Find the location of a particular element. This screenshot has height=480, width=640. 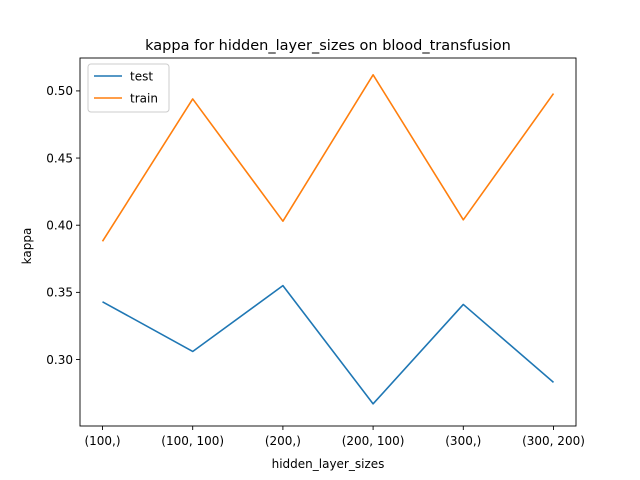

x-tick-label: (100,) is located at coordinates (102, 441).